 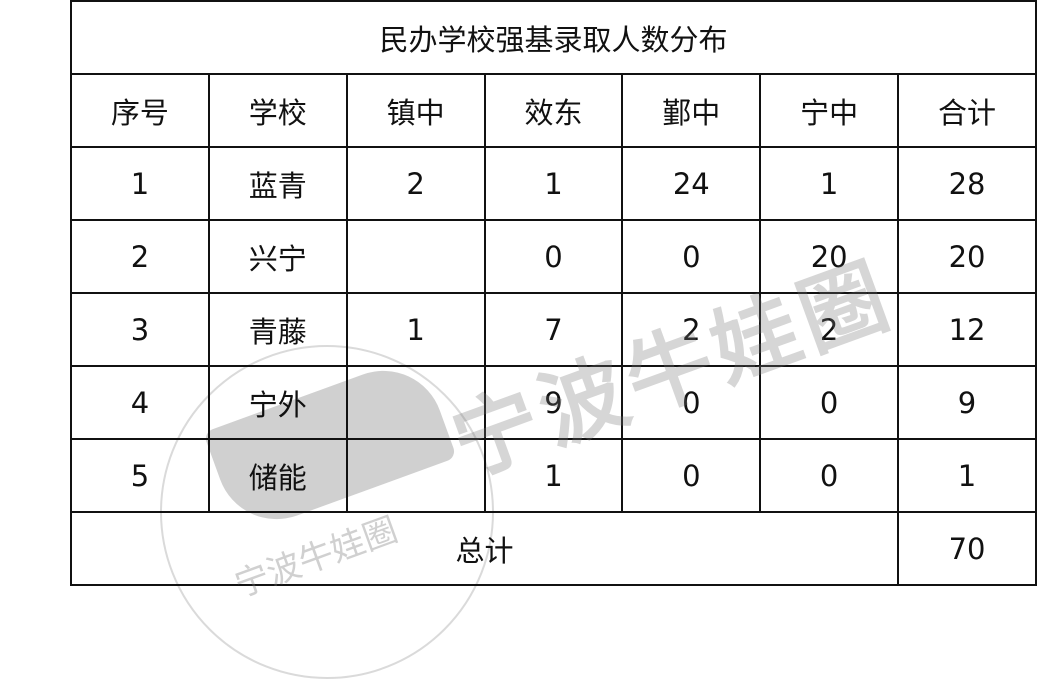 I want to click on table-cell: 12, so click(x=967, y=329).